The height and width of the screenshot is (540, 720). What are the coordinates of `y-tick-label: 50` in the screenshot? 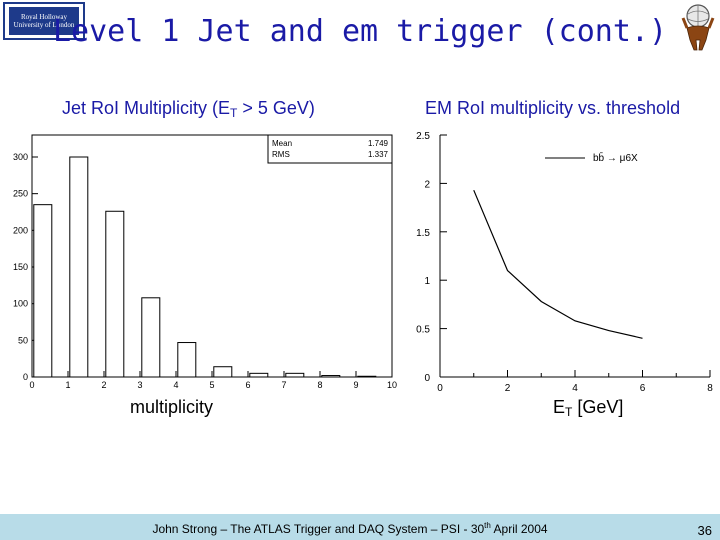 It's located at (23, 340).